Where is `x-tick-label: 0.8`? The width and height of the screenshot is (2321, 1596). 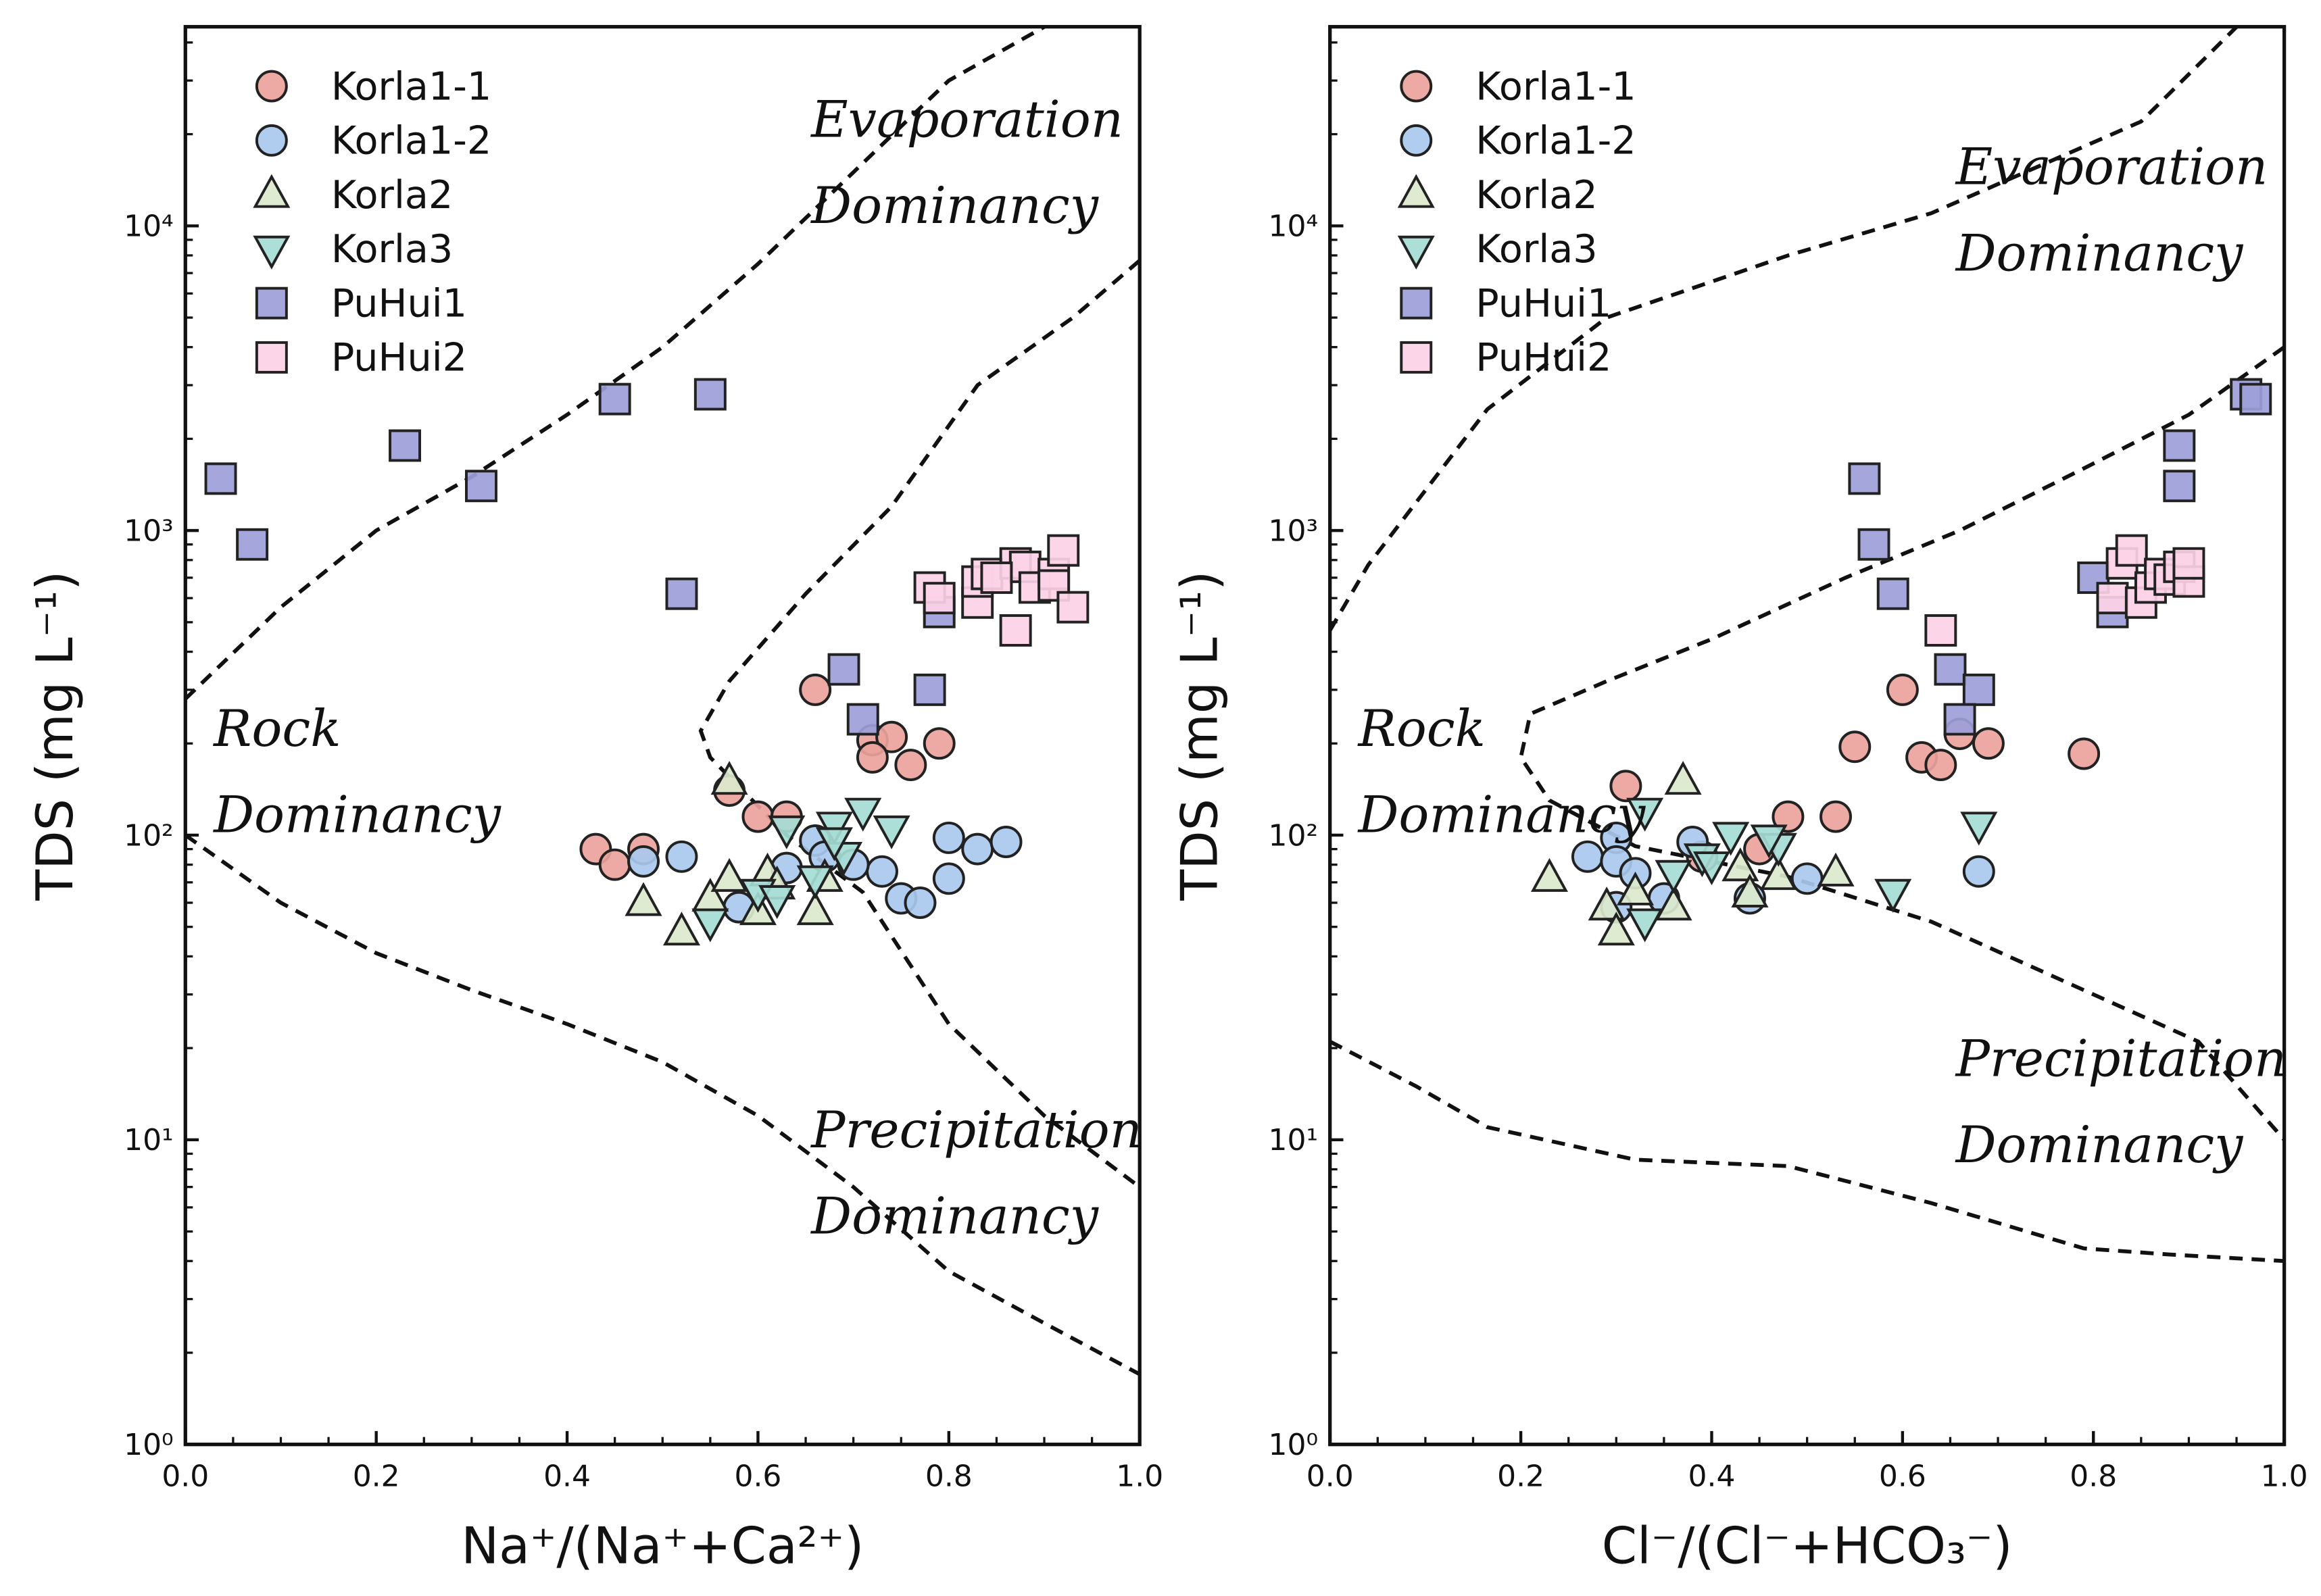 x-tick-label: 0.8 is located at coordinates (949, 1476).